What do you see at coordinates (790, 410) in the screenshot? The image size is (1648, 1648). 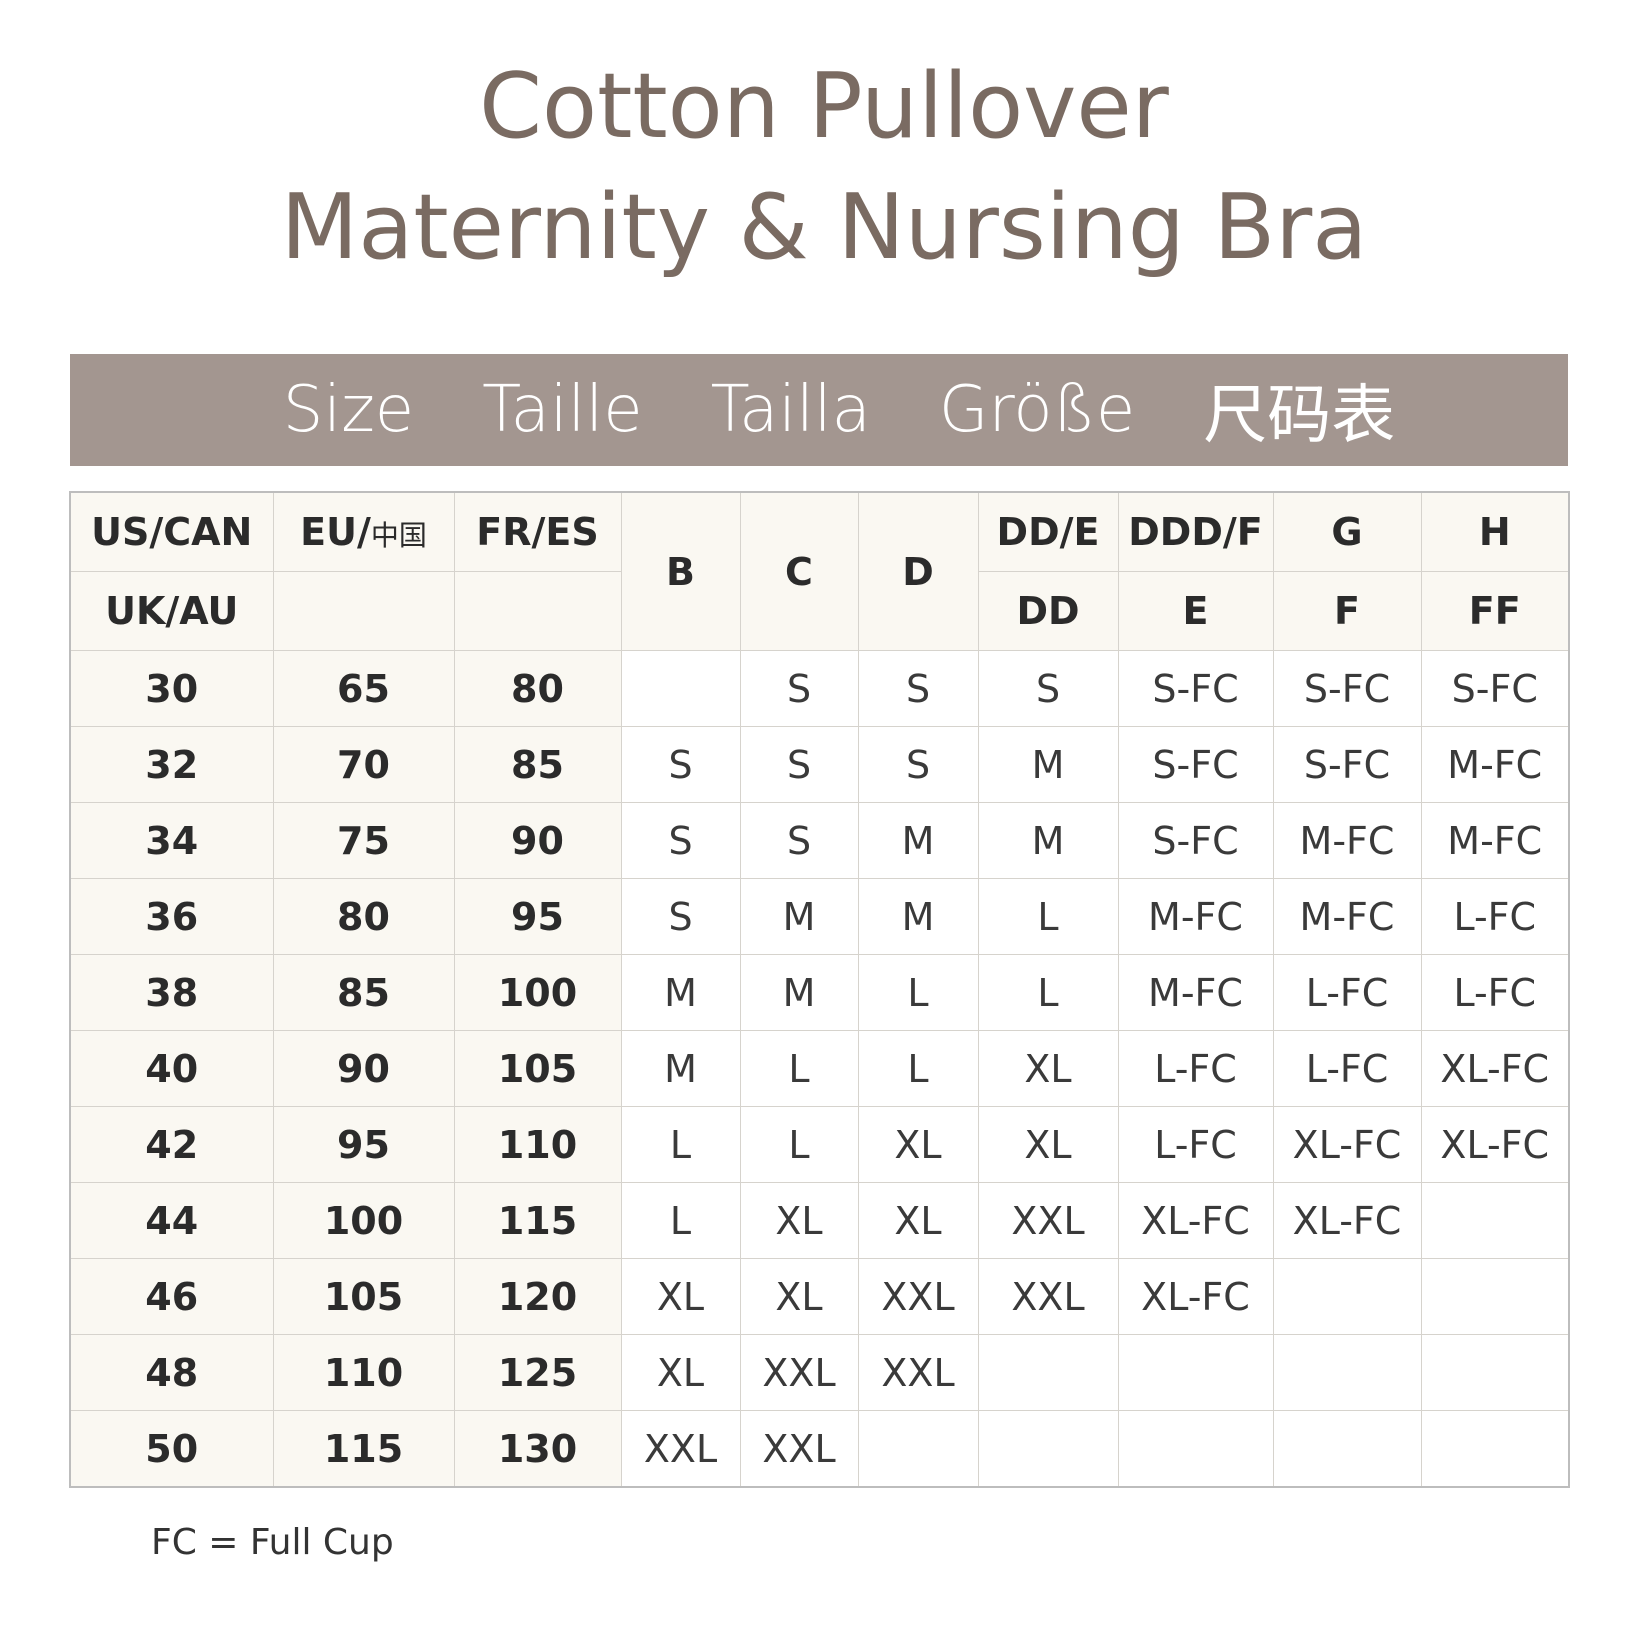 I see `banner-label-es: Tailla` at bounding box center [790, 410].